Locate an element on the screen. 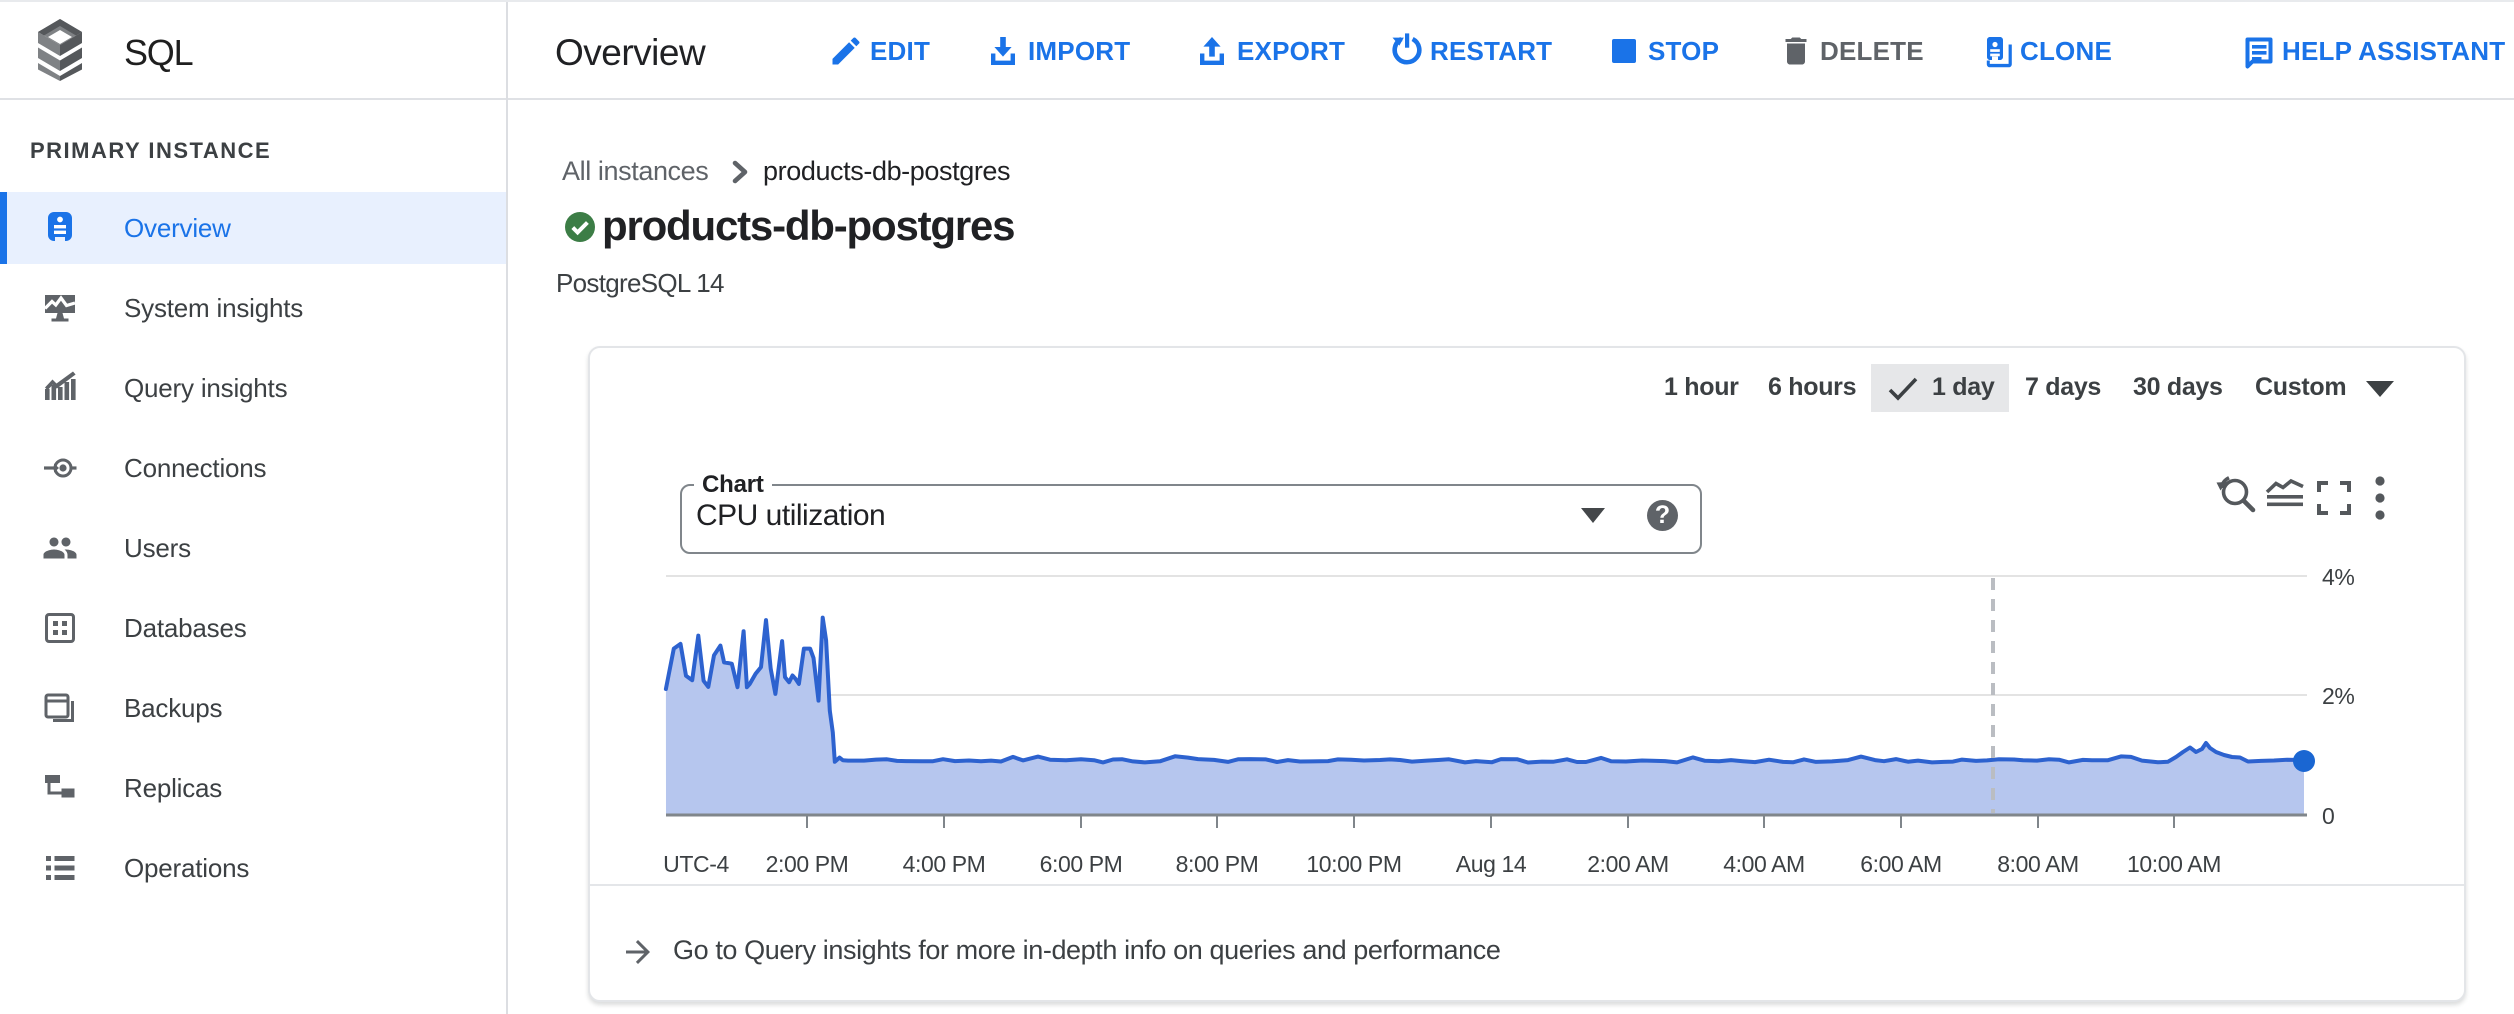 This screenshot has height=1014, width=2514. svg-text: 2% is located at coordinates (2338, 696).